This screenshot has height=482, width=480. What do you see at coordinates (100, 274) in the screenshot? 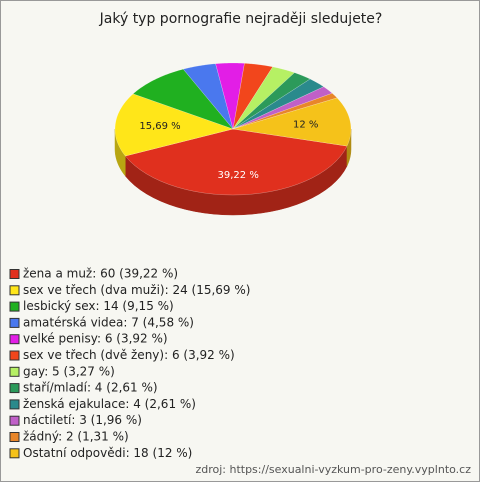
I see `legend-label: žena a muž: 60 (39,22 %)` at bounding box center [100, 274].